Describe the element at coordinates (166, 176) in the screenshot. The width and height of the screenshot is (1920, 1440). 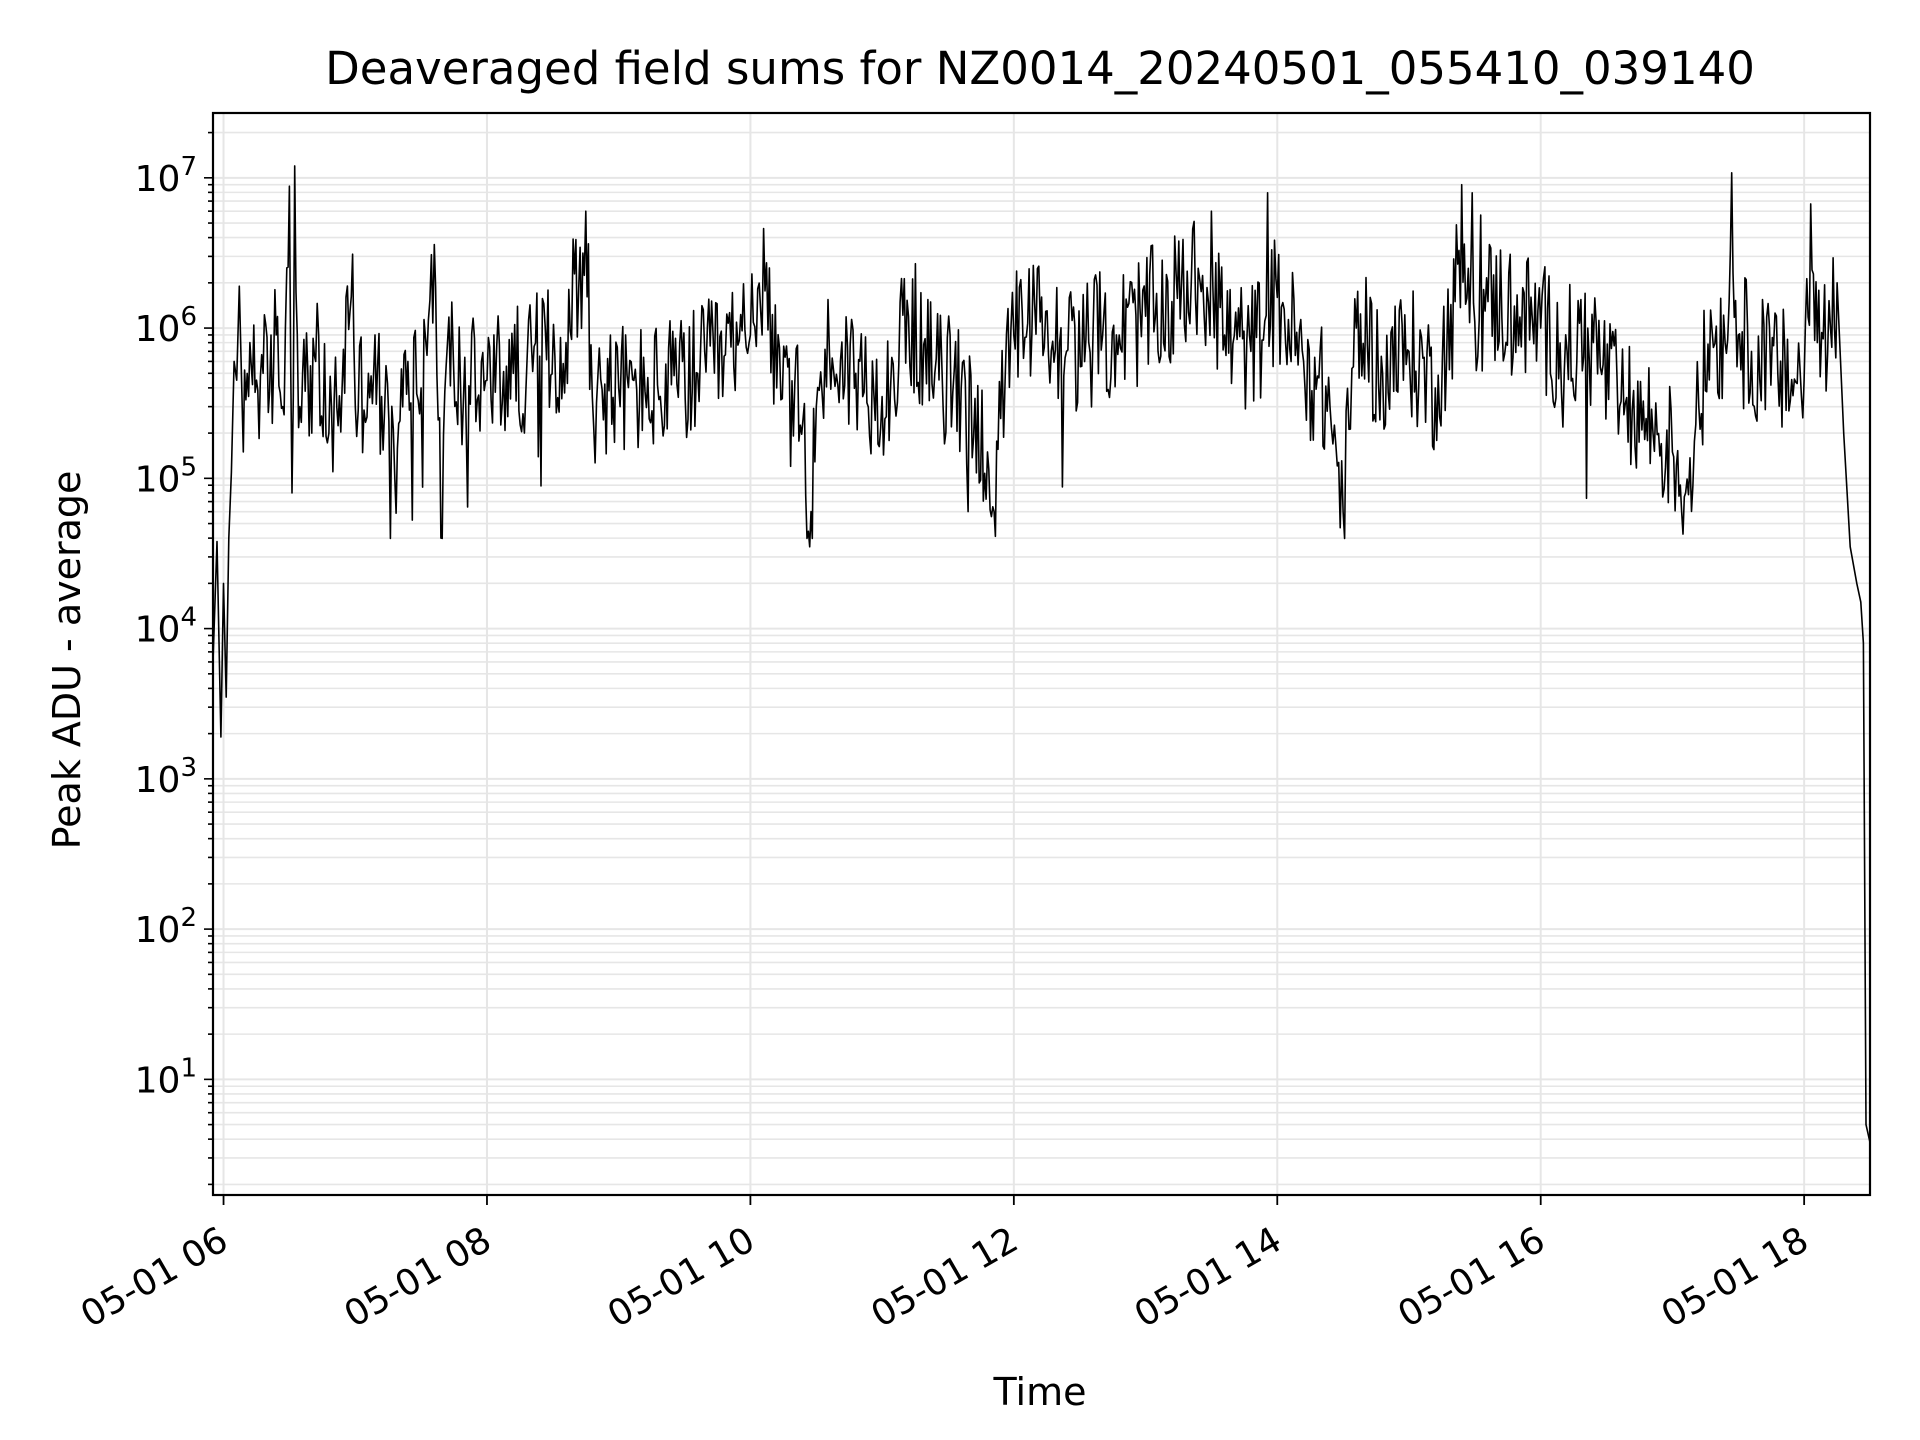
I see `y-tick-label: 10⁷` at that location.